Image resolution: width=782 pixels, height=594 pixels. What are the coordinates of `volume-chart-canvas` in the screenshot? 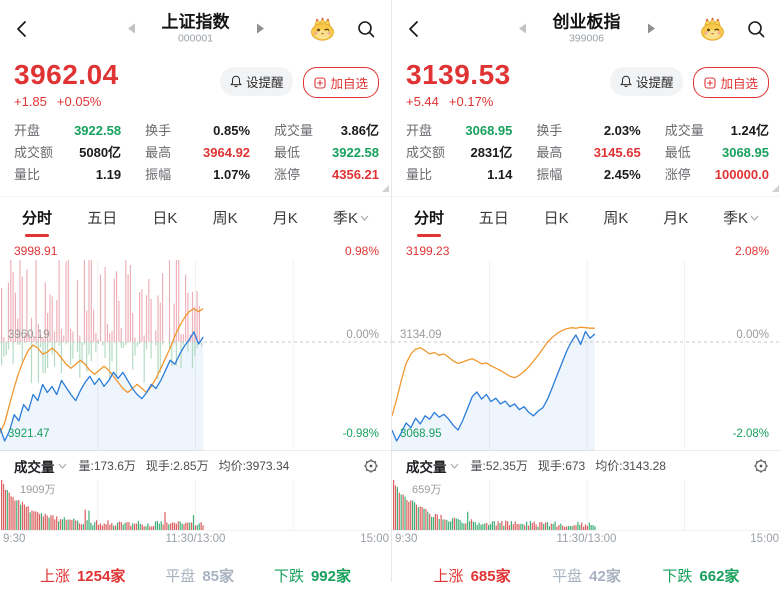 It's located at (147, 505).